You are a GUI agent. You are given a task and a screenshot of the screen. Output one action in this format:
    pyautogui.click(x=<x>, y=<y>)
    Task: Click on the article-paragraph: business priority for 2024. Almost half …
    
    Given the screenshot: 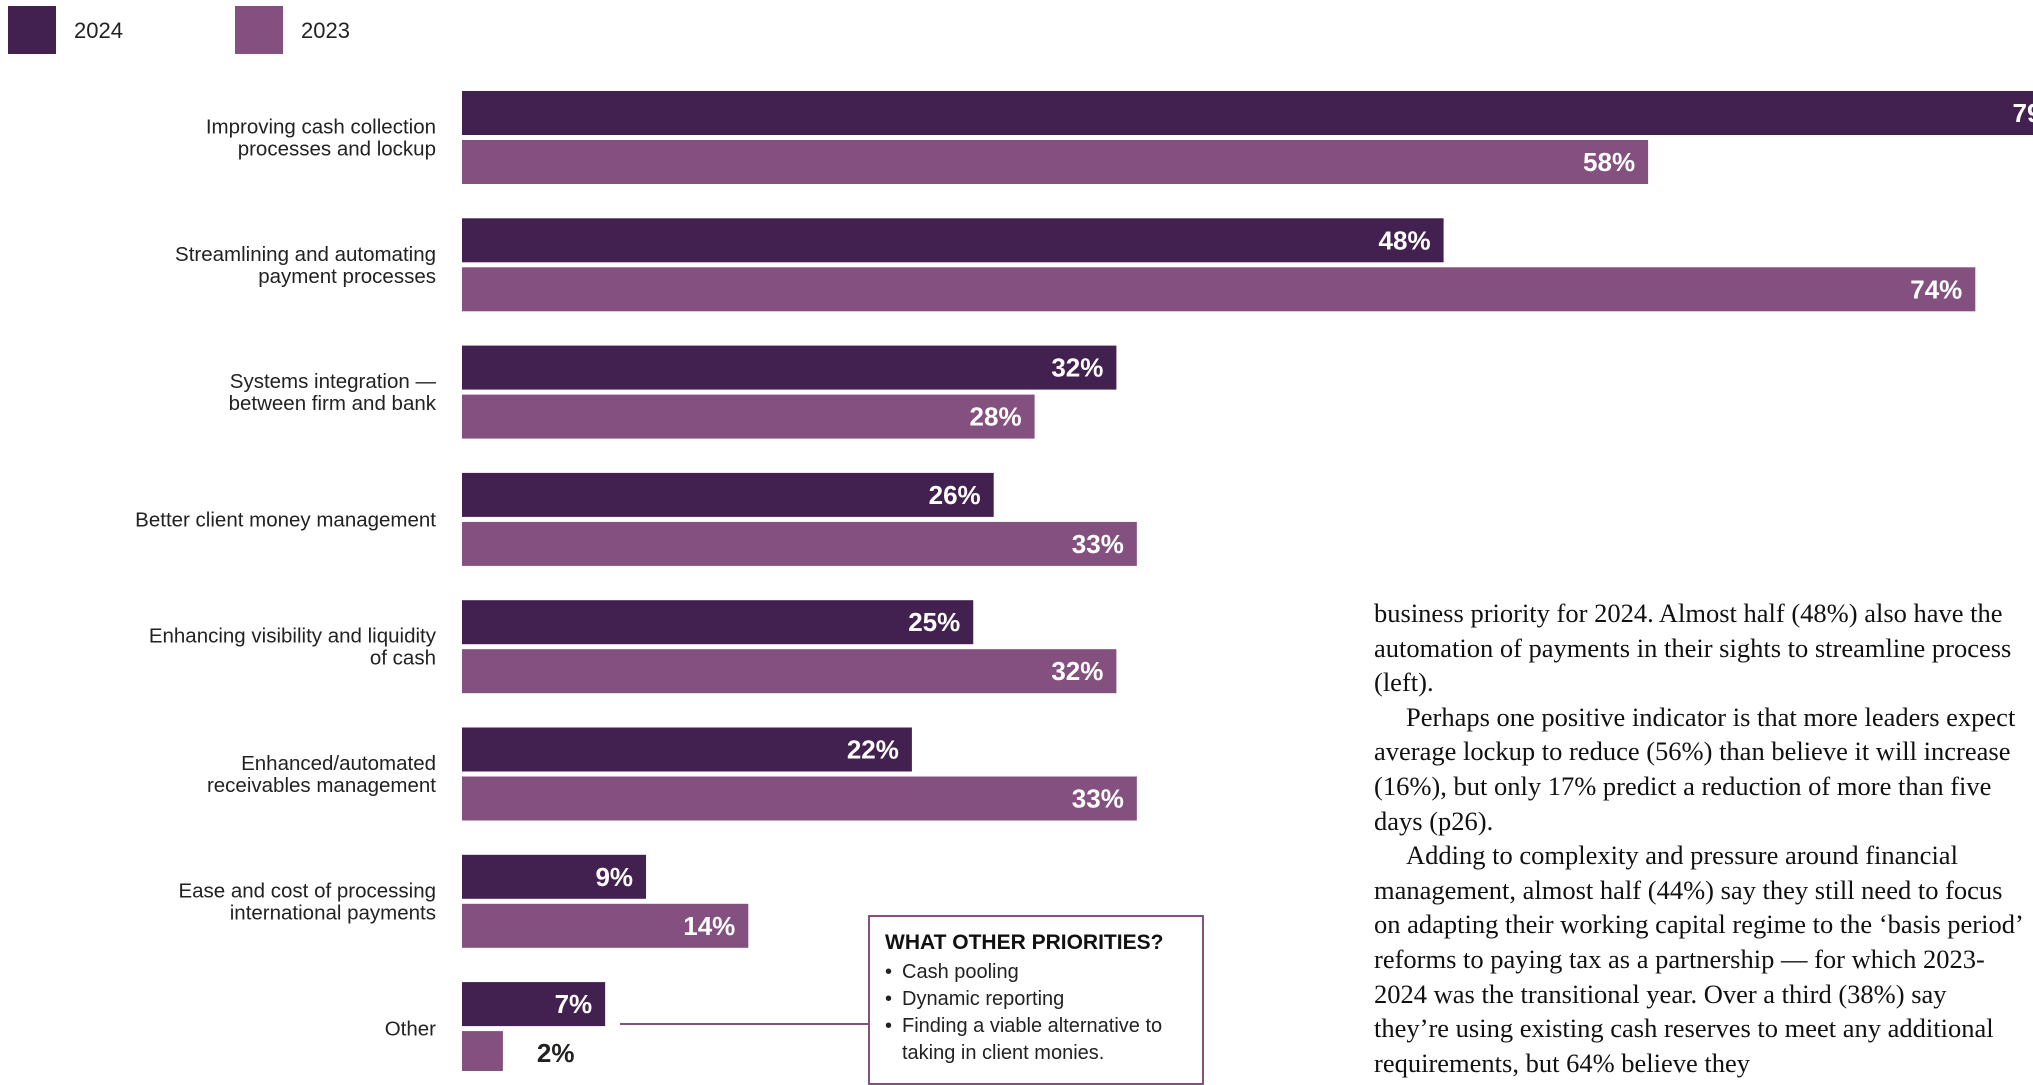 What is the action you would take?
    pyautogui.click(x=1693, y=648)
    